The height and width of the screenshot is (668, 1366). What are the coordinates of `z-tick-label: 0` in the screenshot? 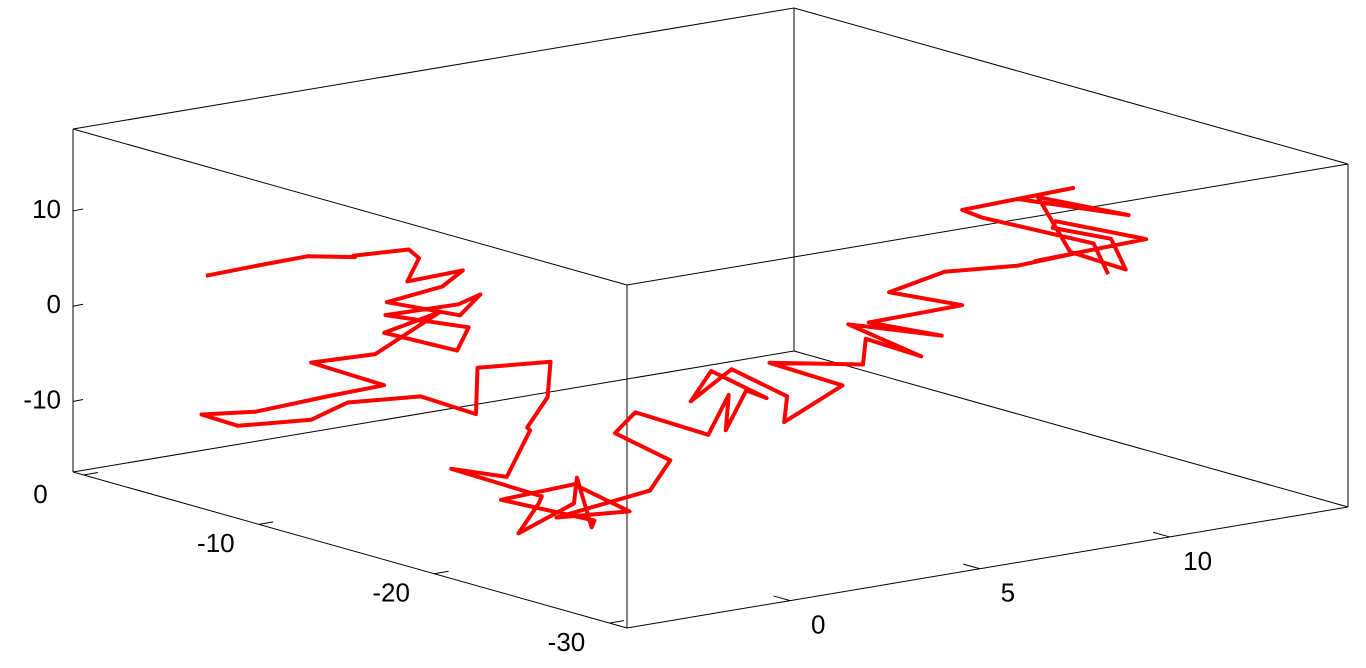 It's located at (54, 304).